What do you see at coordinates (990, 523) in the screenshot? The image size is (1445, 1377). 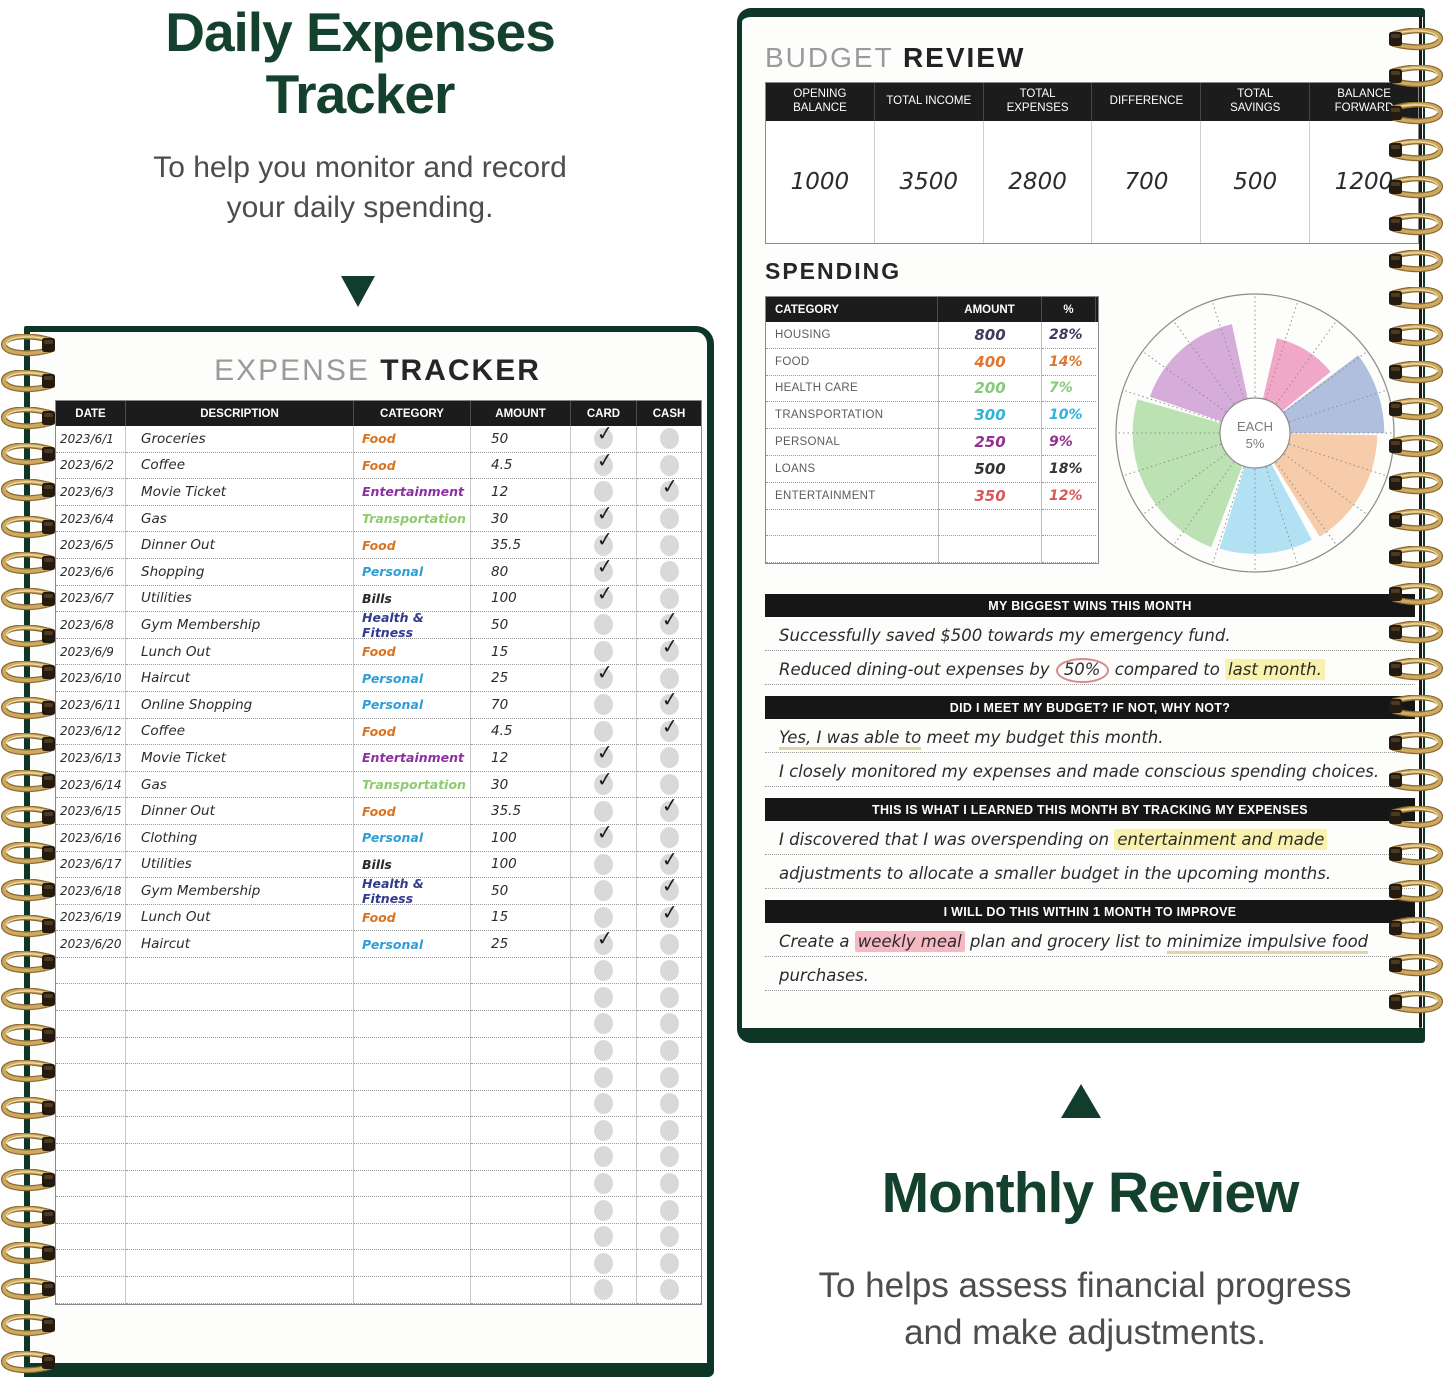 I see `spending-amount` at bounding box center [990, 523].